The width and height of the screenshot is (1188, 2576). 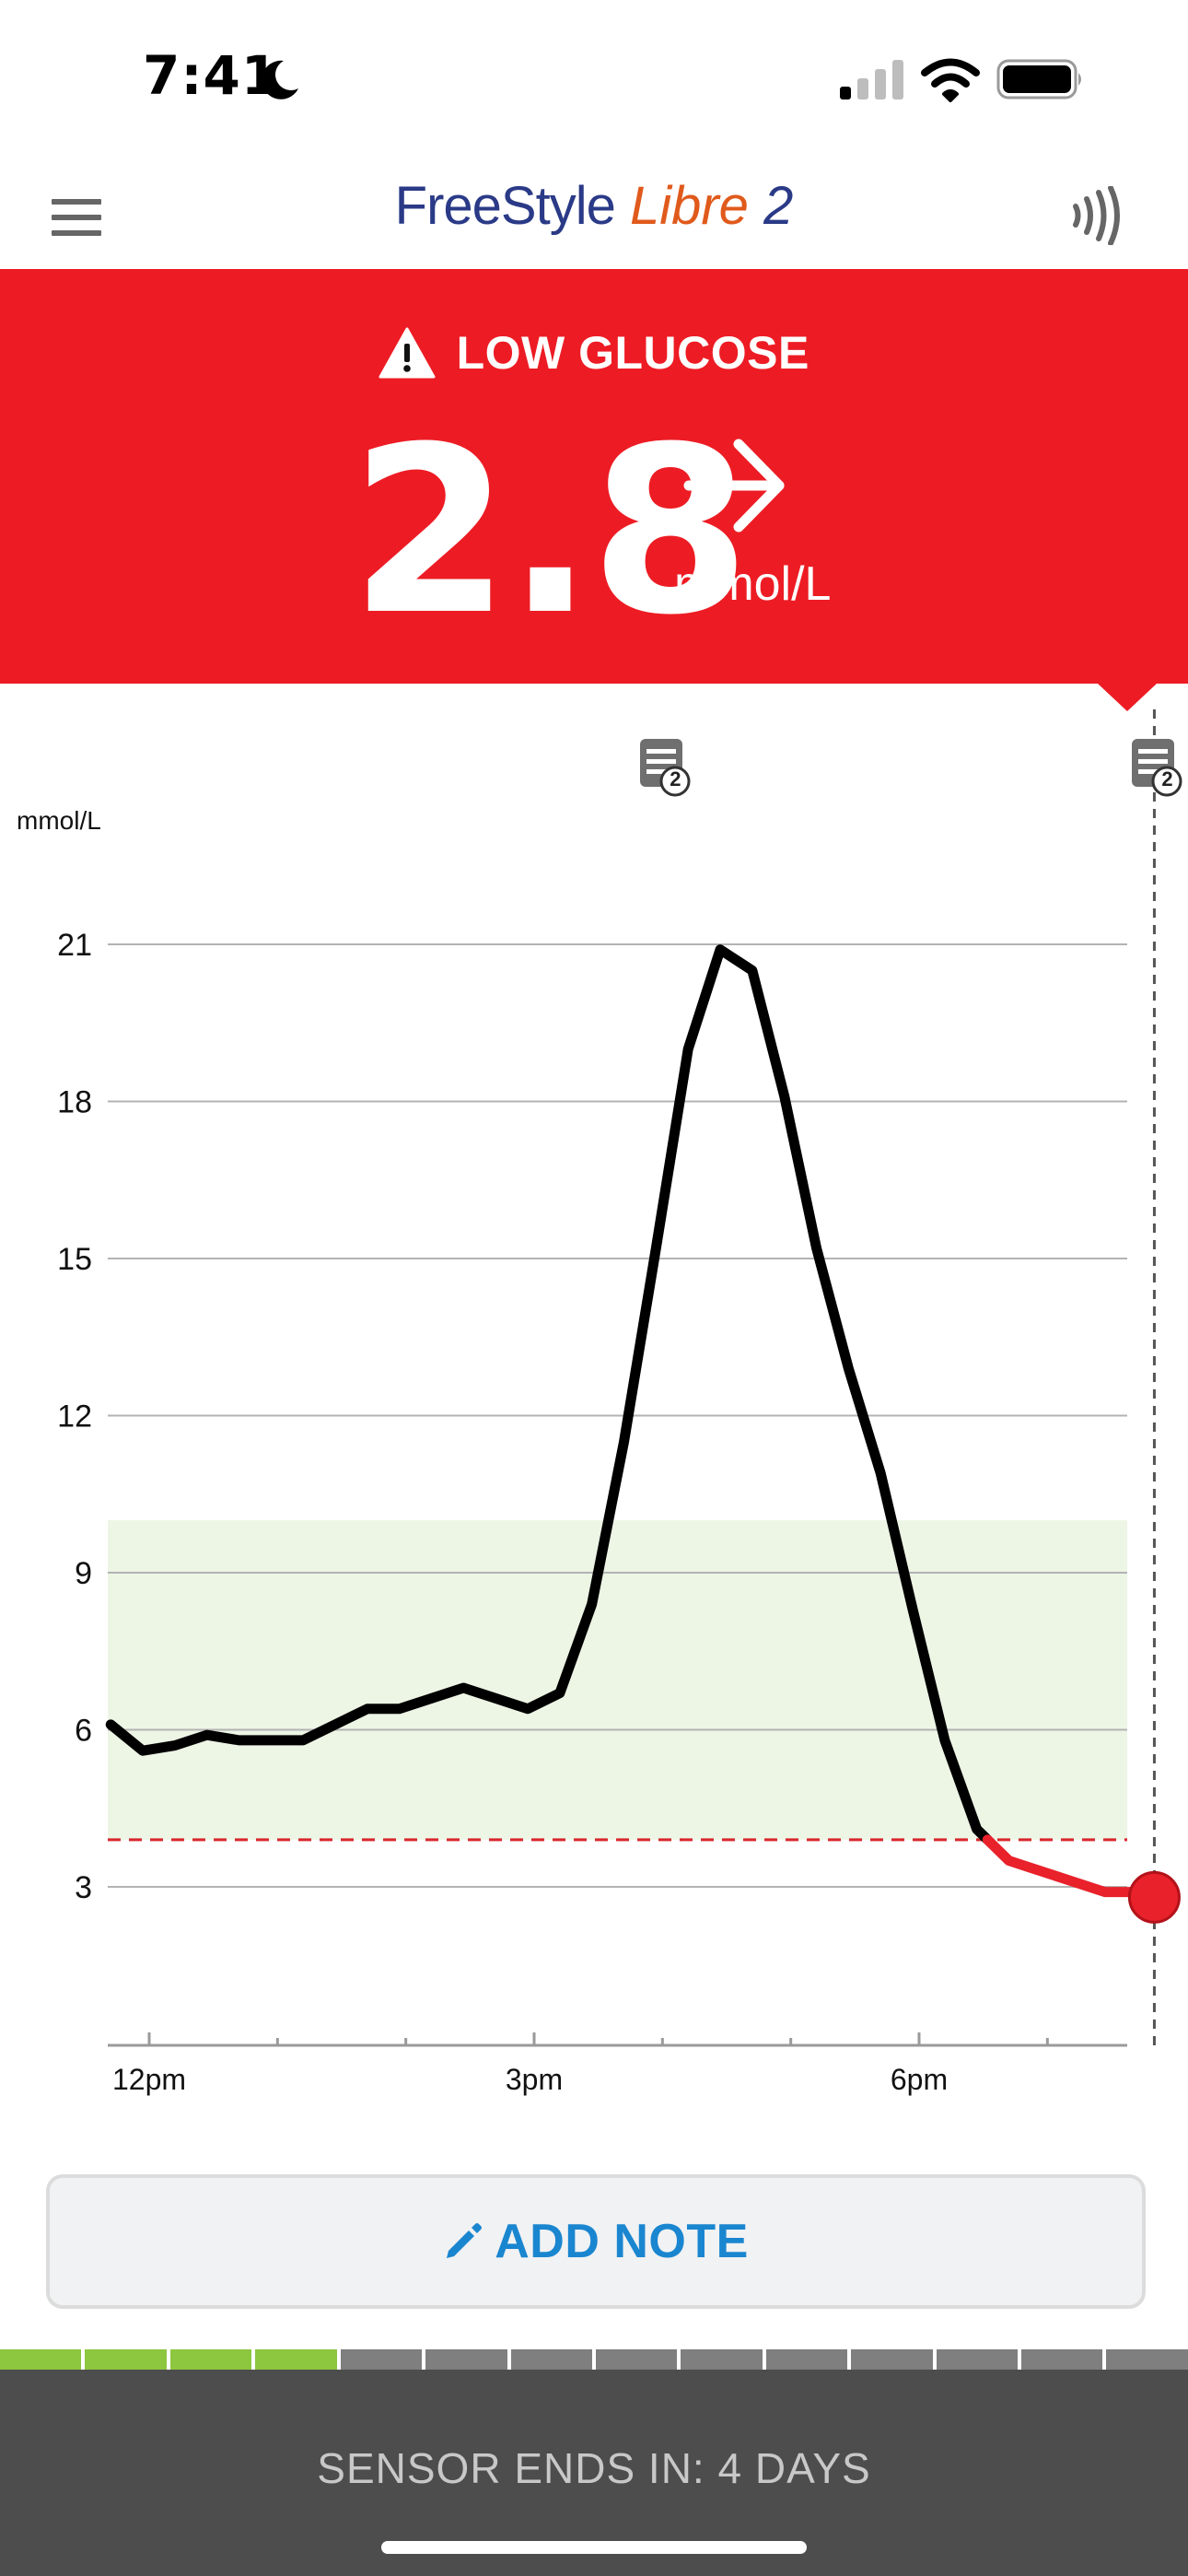 I want to click on home-indicator, so click(x=594, y=2547).